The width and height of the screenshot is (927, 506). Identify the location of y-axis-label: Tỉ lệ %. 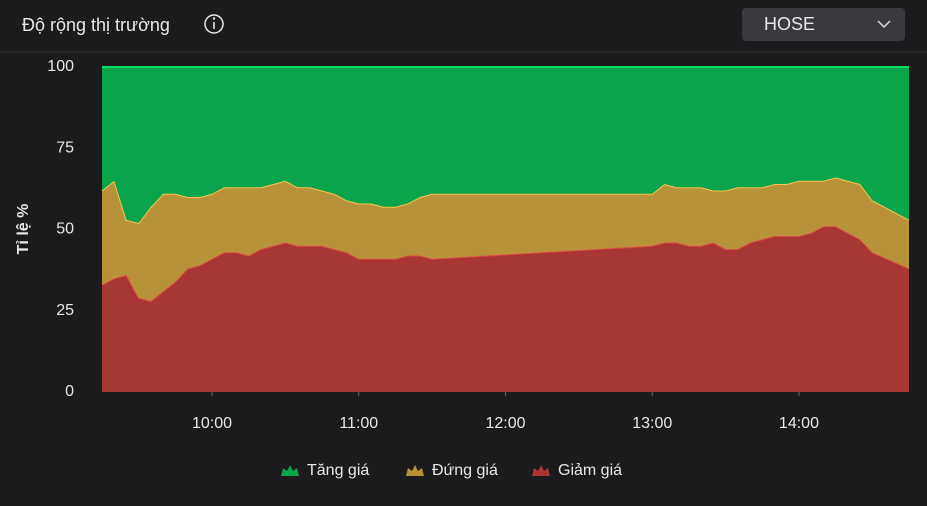
(23, 229).